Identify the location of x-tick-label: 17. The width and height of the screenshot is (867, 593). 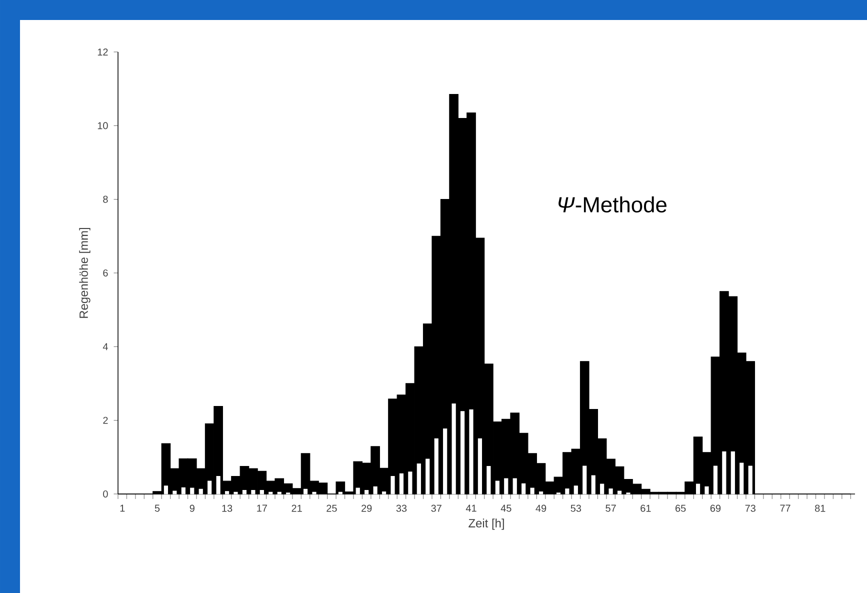
(262, 508).